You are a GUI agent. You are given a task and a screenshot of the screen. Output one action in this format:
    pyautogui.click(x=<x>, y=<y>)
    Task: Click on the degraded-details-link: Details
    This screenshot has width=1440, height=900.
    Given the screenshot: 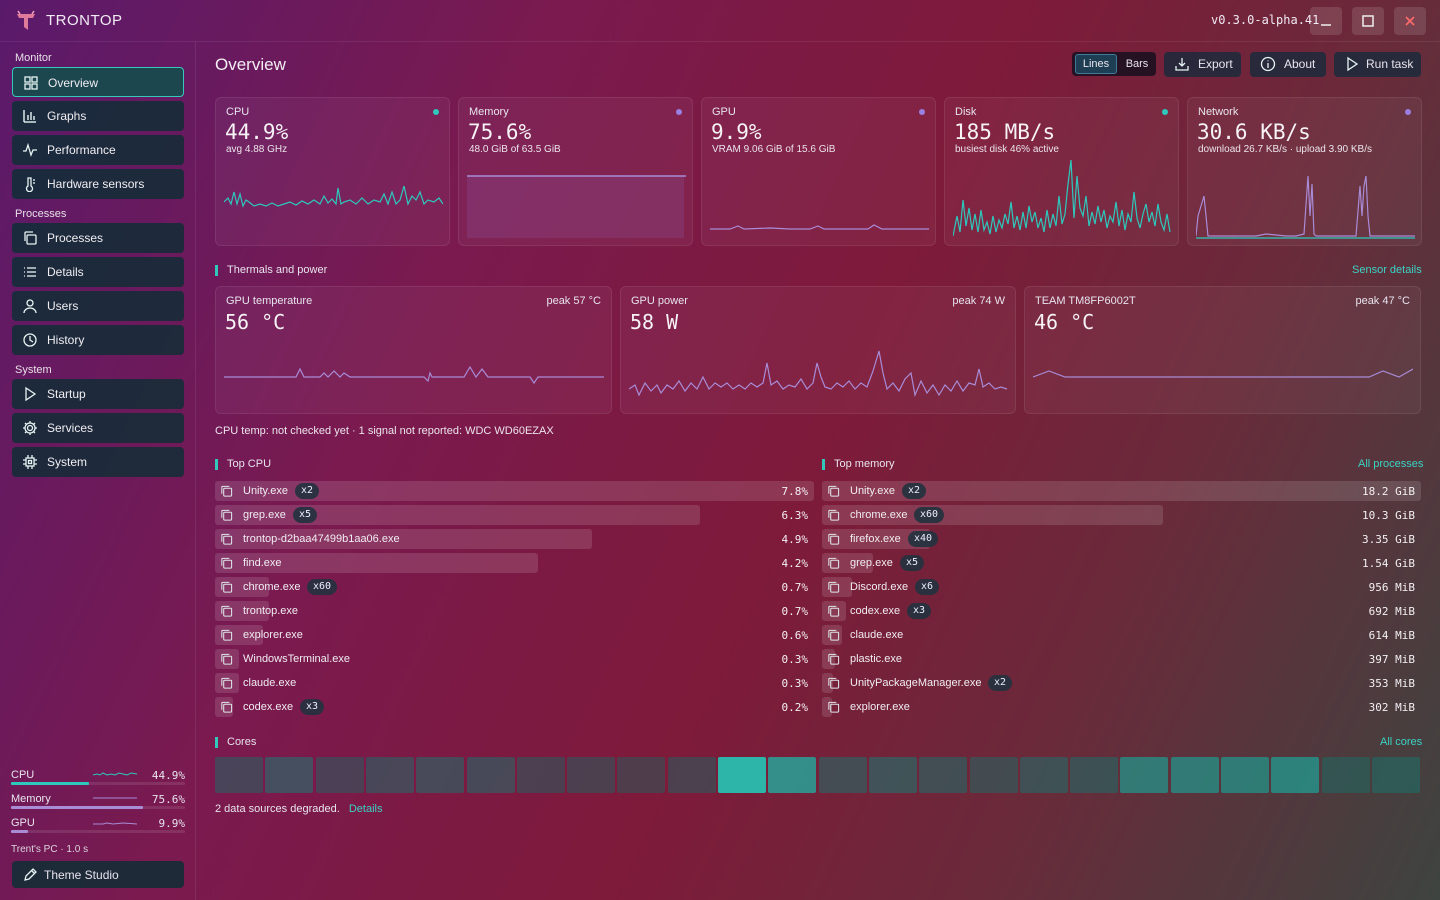 What is the action you would take?
    pyautogui.click(x=365, y=809)
    